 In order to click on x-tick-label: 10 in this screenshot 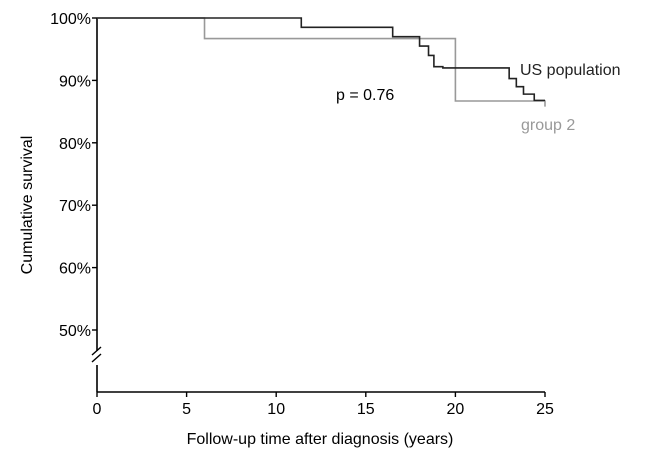, I will do `click(276, 409)`.